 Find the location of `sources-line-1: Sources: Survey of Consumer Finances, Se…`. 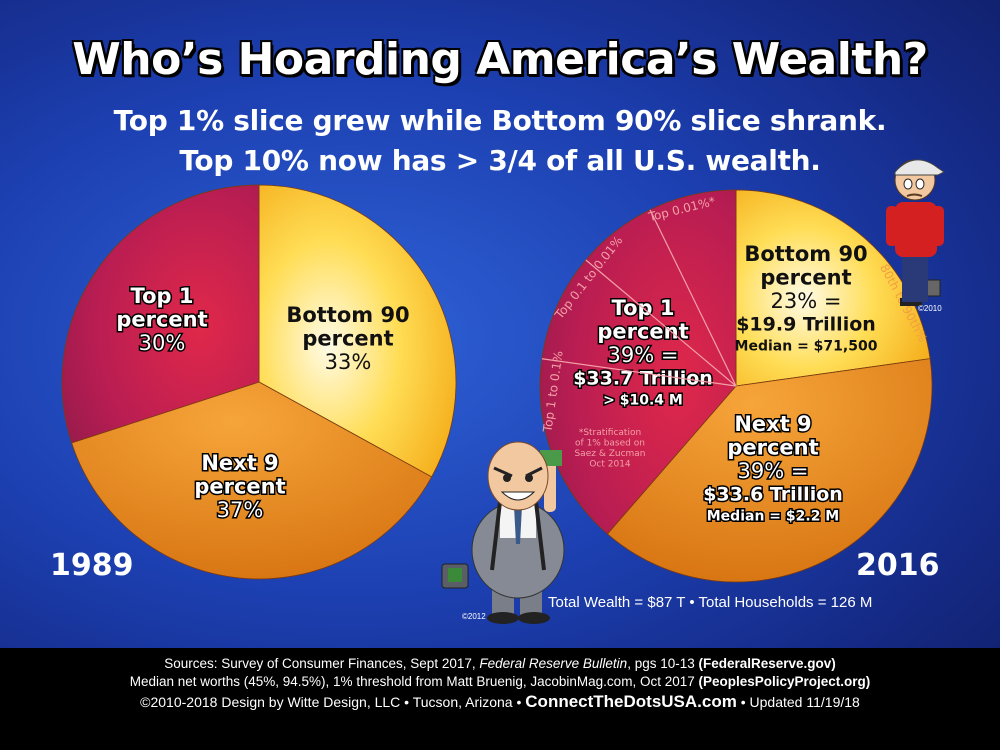

sources-line-1: Sources: Survey of Consumer Finances, Se… is located at coordinates (500, 664).